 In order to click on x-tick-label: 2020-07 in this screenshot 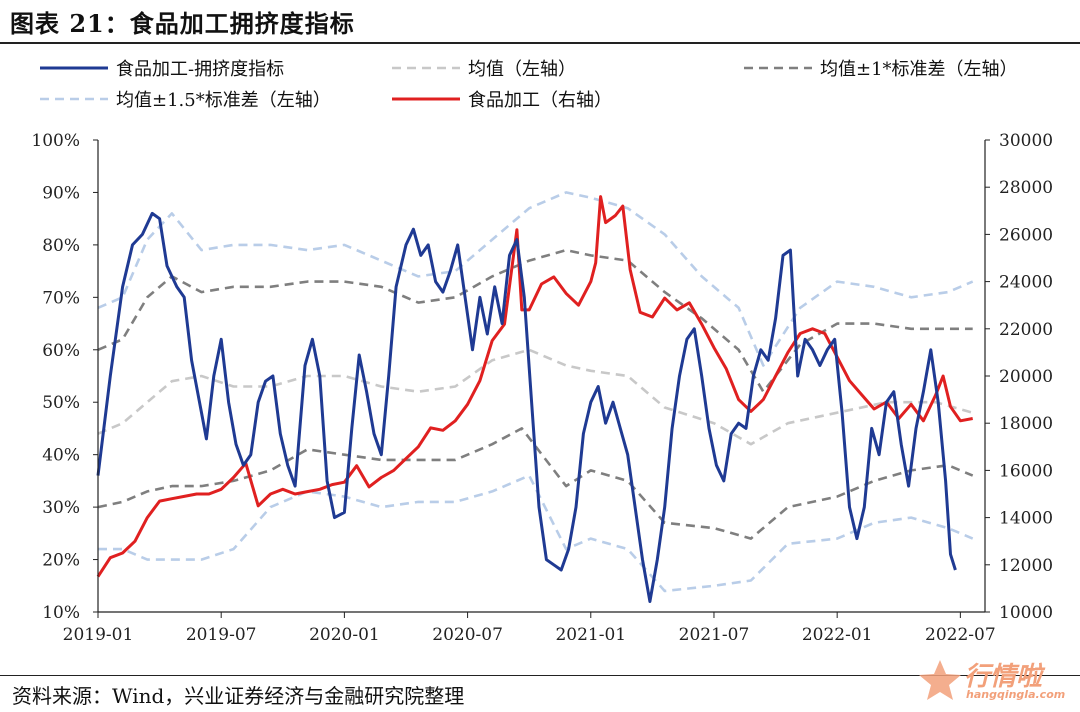, I will do `click(467, 635)`.